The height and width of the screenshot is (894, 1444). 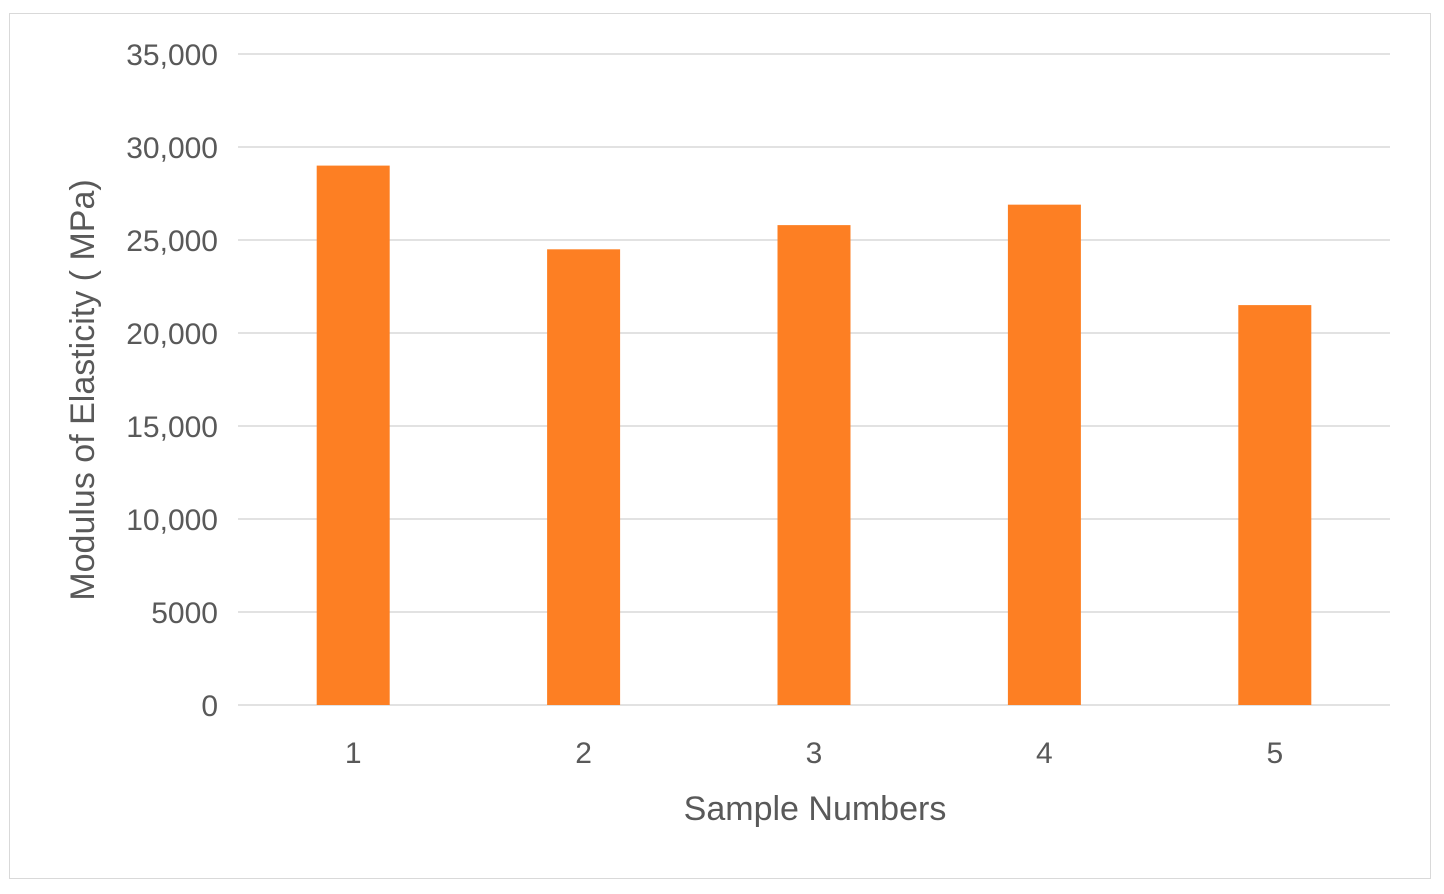 What do you see at coordinates (209, 706) in the screenshot?
I see `y-tick-label: 0` at bounding box center [209, 706].